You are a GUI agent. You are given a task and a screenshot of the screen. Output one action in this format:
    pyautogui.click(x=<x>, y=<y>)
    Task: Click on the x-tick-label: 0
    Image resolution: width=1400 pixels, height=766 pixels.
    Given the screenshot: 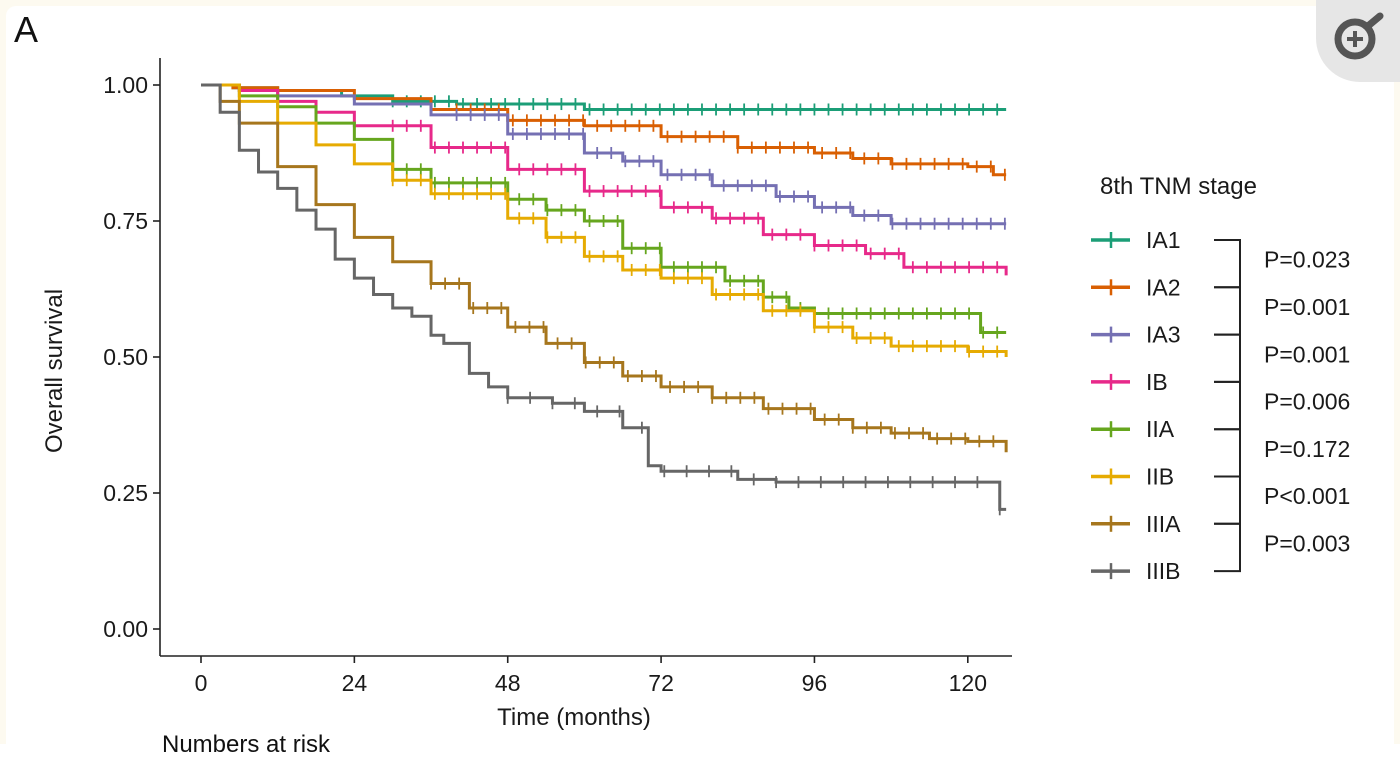 What is the action you would take?
    pyautogui.click(x=201, y=683)
    